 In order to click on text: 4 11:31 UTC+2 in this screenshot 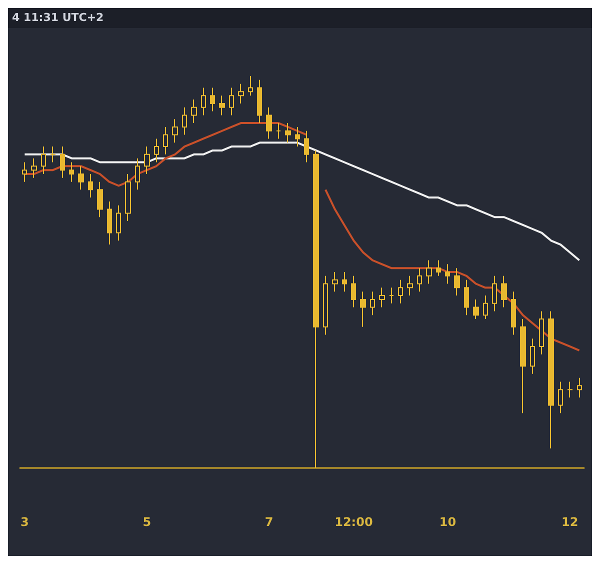, I will do `click(58, 17)`.